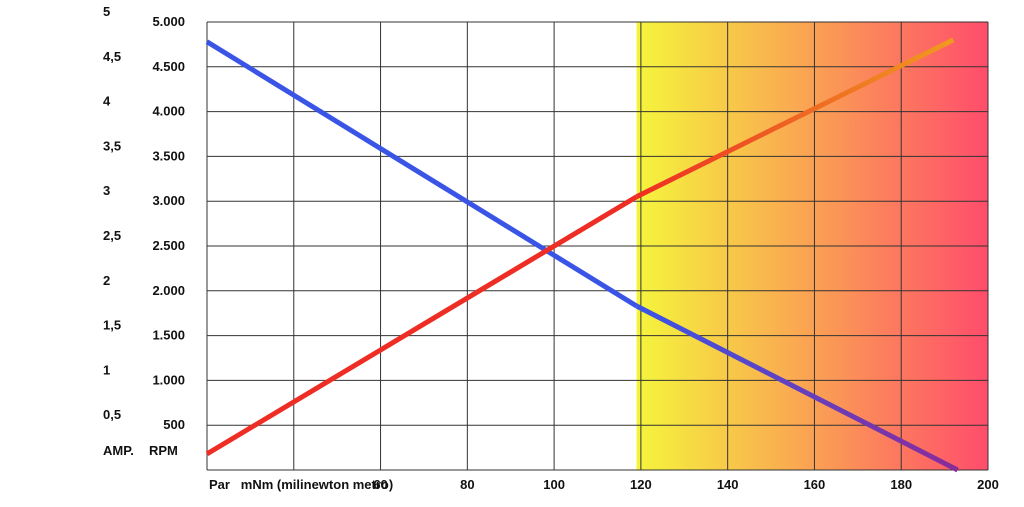 This screenshot has height=507, width=1024. Describe the element at coordinates (168, 66) in the screenshot. I see `right-tick-label: 4.500` at that location.